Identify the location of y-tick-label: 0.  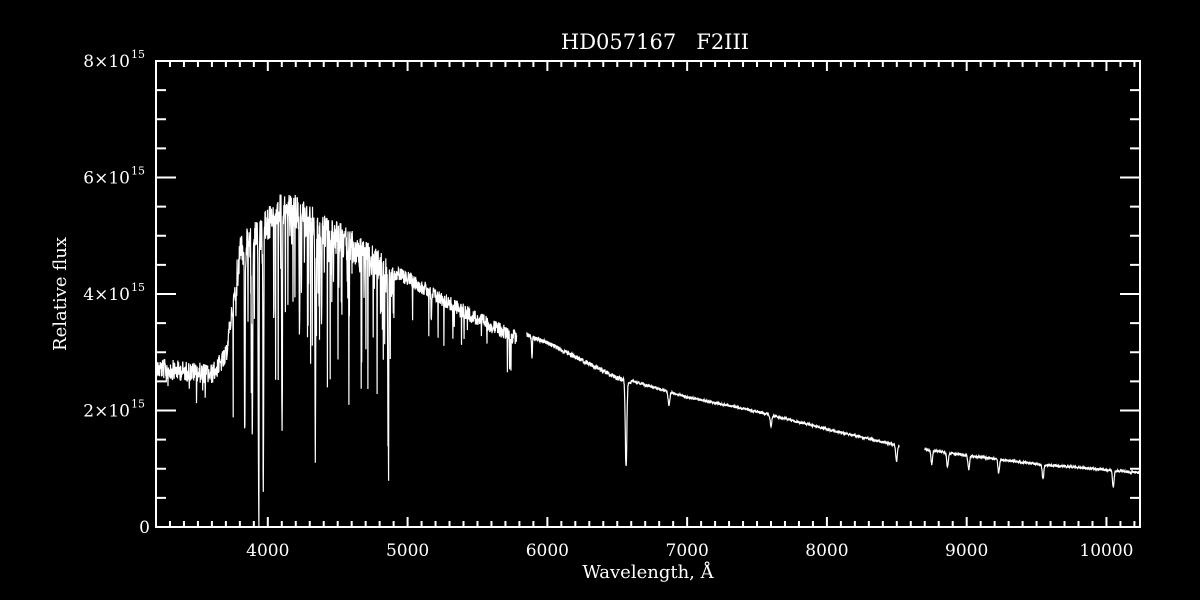
(144, 528).